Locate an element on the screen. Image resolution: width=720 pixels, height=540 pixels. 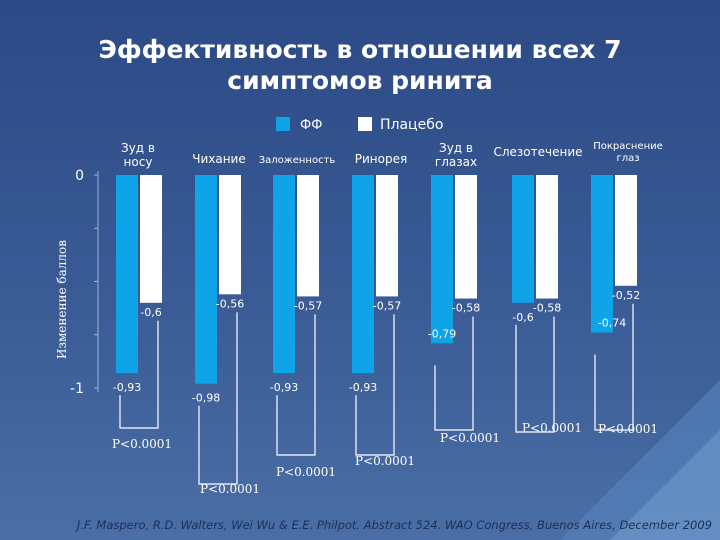
category-label: Зуд в глазах is located at coordinates (456, 155).